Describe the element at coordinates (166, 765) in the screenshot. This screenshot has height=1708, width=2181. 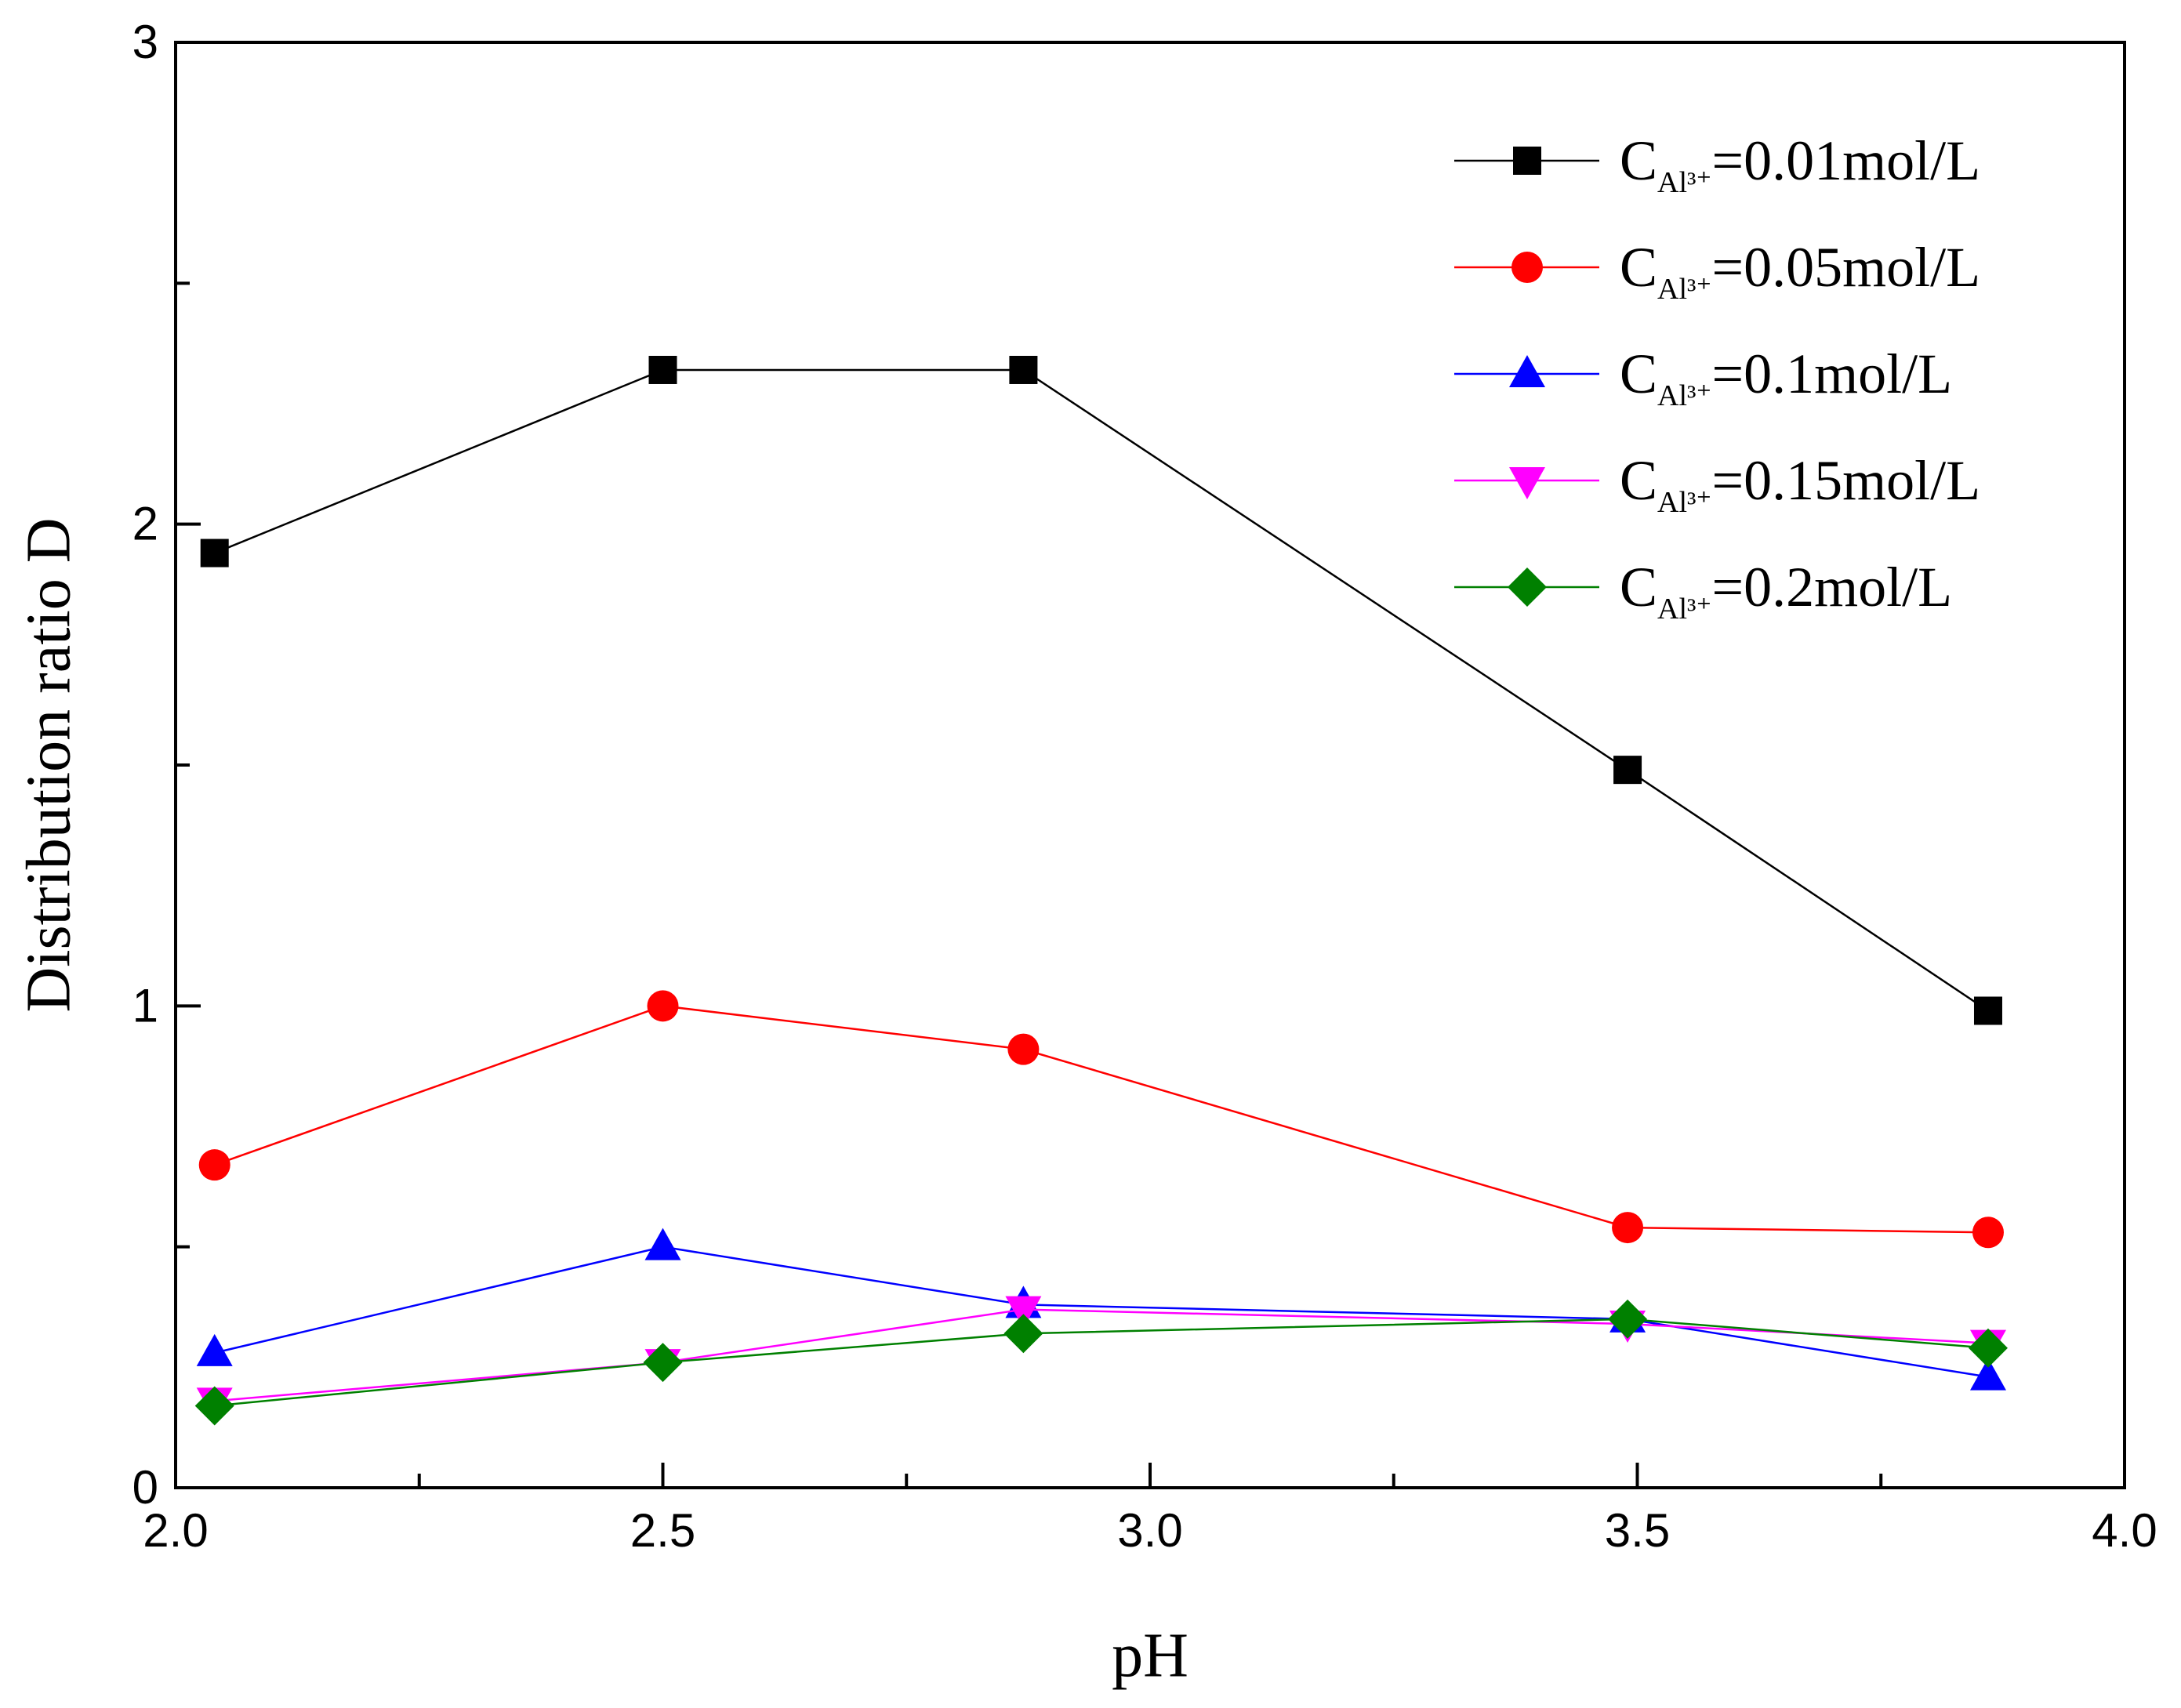
I see `y-axis-ticks: 0 1 2 3` at that location.